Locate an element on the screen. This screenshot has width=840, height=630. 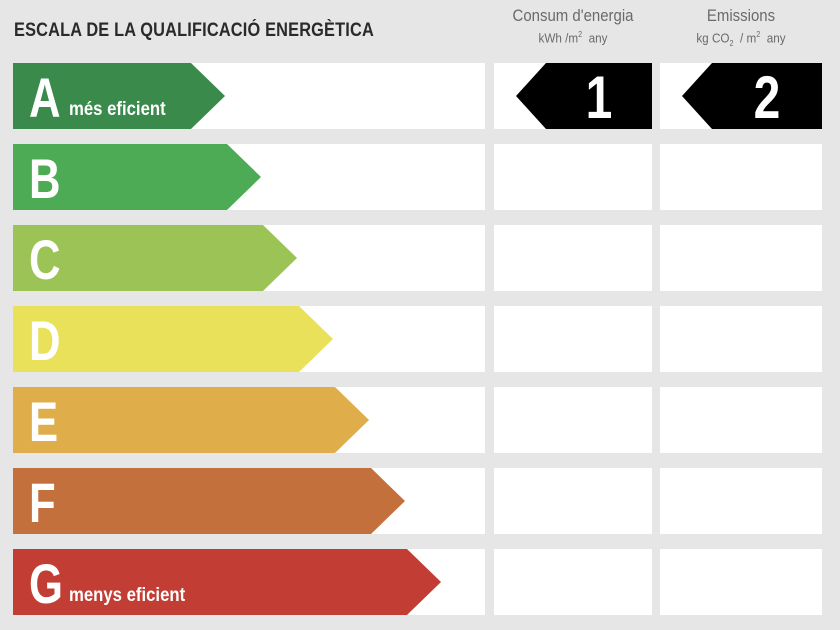
energy-column-header: Consum d'energia kWh /m2 any is located at coordinates (573, 25).